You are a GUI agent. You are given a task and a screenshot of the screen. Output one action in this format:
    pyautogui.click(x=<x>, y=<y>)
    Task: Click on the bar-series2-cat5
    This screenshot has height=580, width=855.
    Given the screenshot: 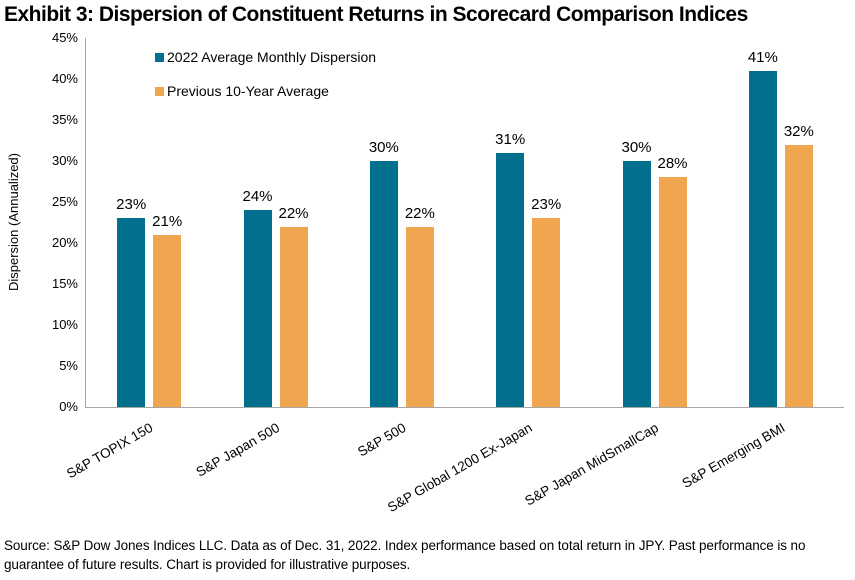 What is the action you would take?
    pyautogui.click(x=672, y=292)
    